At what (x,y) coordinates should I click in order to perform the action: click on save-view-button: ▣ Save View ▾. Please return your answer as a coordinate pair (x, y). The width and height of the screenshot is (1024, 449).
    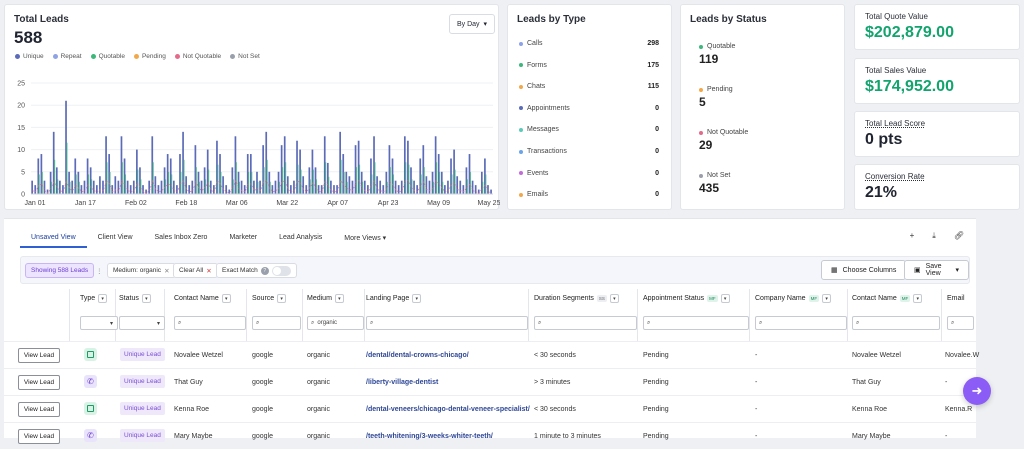
    Looking at the image, I should click on (936, 270).